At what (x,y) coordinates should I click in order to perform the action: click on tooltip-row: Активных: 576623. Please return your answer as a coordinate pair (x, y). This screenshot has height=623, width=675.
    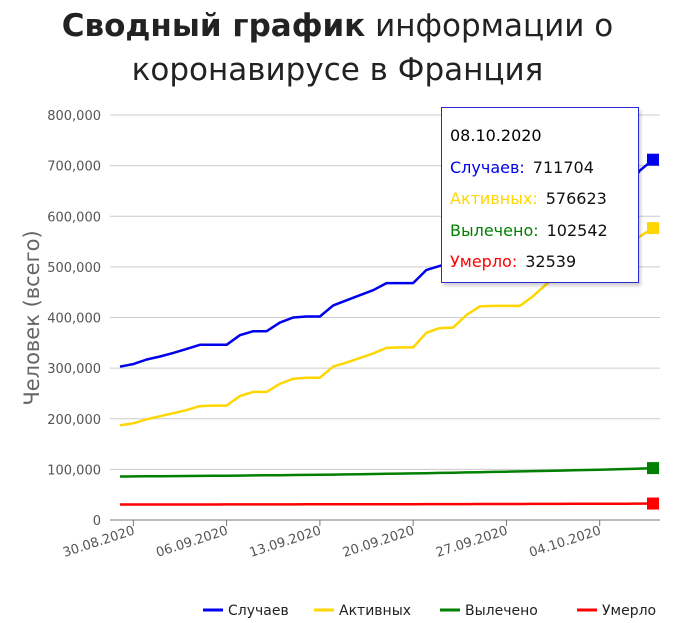
    Looking at the image, I should click on (544, 199).